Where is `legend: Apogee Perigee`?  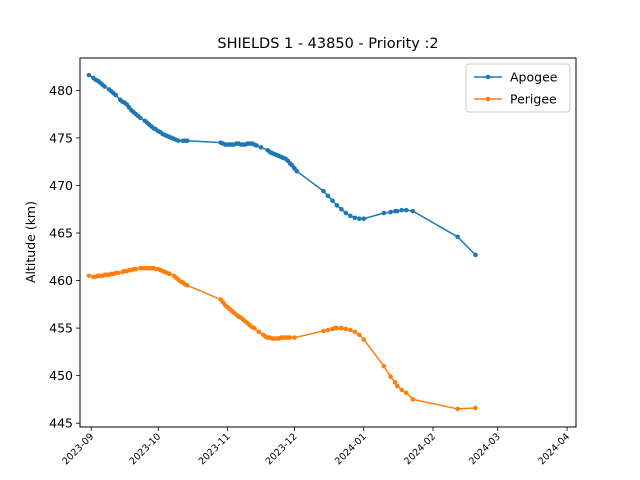 legend: Apogee Perigee is located at coordinates (518, 88).